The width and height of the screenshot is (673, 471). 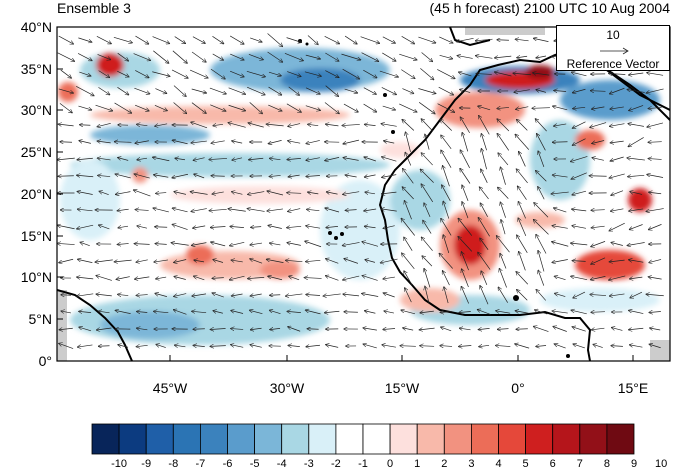 I want to click on reference-vector-value: 10, so click(x=613, y=35).